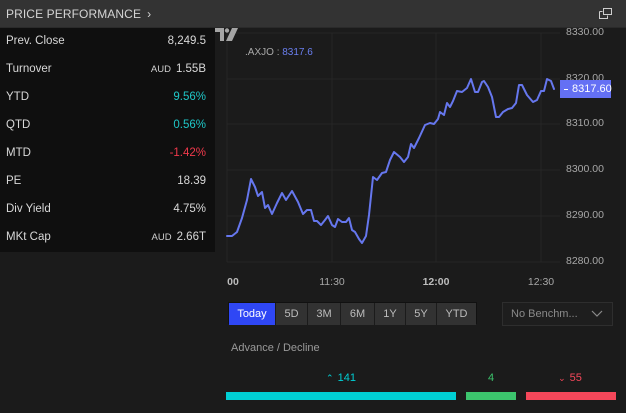 This screenshot has height=413, width=626. Describe the element at coordinates (107, 238) in the screenshot. I see `stat-row-mkt-cap: MKt Cap AUD 2.66T` at that location.